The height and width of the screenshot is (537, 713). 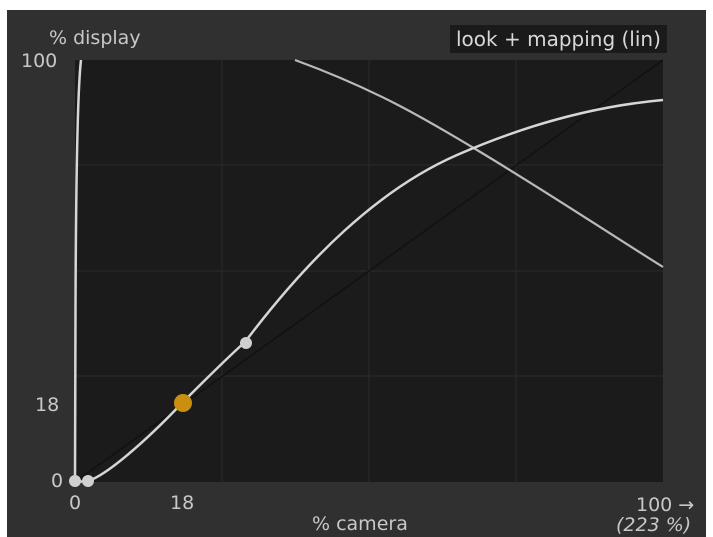 What do you see at coordinates (246, 343) in the screenshot?
I see `shoulder-node` at bounding box center [246, 343].